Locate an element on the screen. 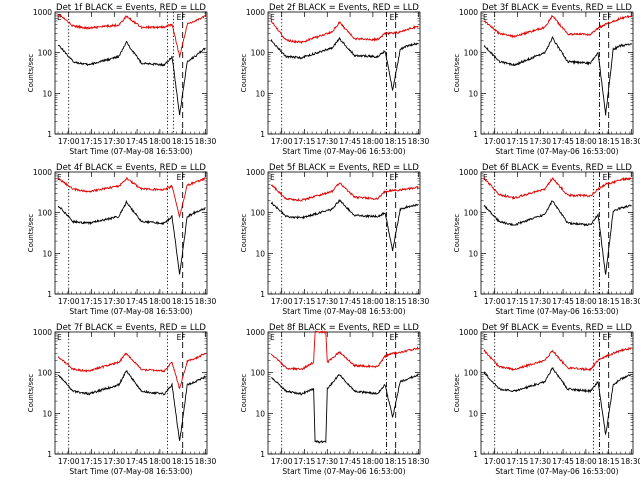 This screenshot has height=484, width=640. chart-title: Det 8f BLACK = Events, RED = LLD is located at coordinates (344, 328).